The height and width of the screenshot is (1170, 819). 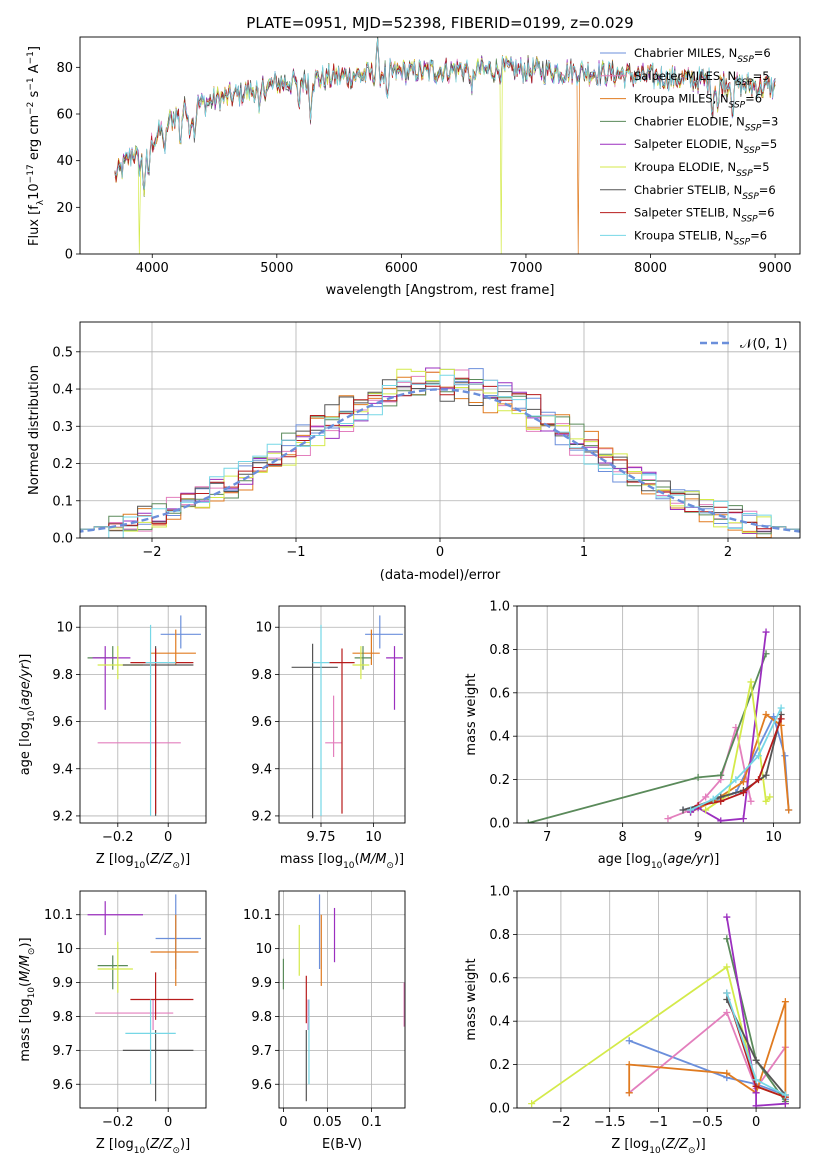 What do you see at coordinates (64, 68) in the screenshot?
I see `y-tick-label: 80` at bounding box center [64, 68].